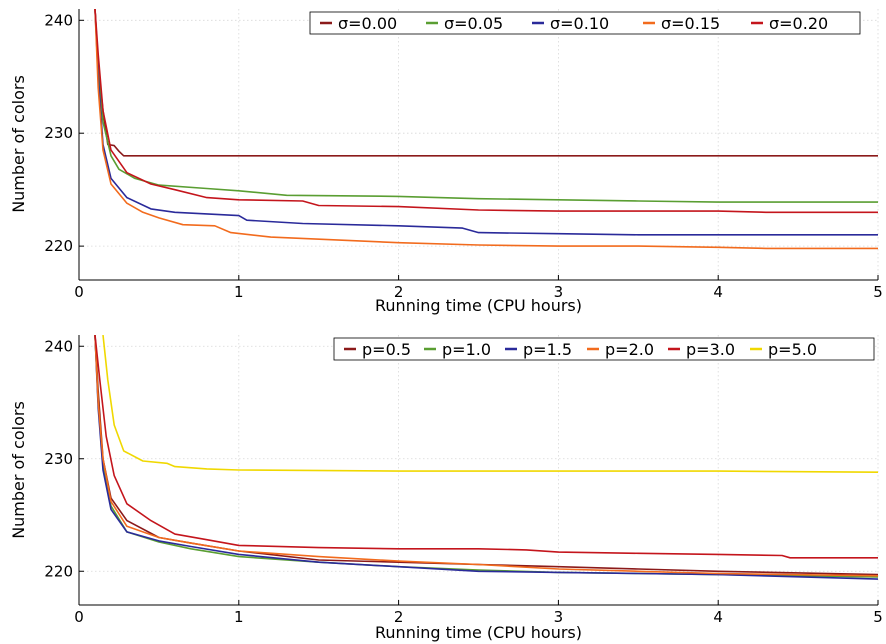  Describe the element at coordinates (579, 23) in the screenshot. I see `legend-label: σ=0.10` at that location.